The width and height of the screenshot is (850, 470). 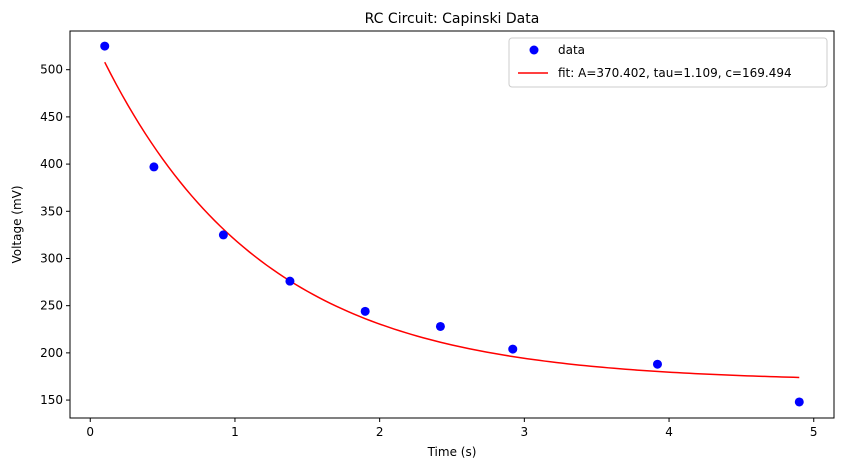 What do you see at coordinates (452, 452) in the screenshot?
I see `x-axis-label: Time (s)` at bounding box center [452, 452].